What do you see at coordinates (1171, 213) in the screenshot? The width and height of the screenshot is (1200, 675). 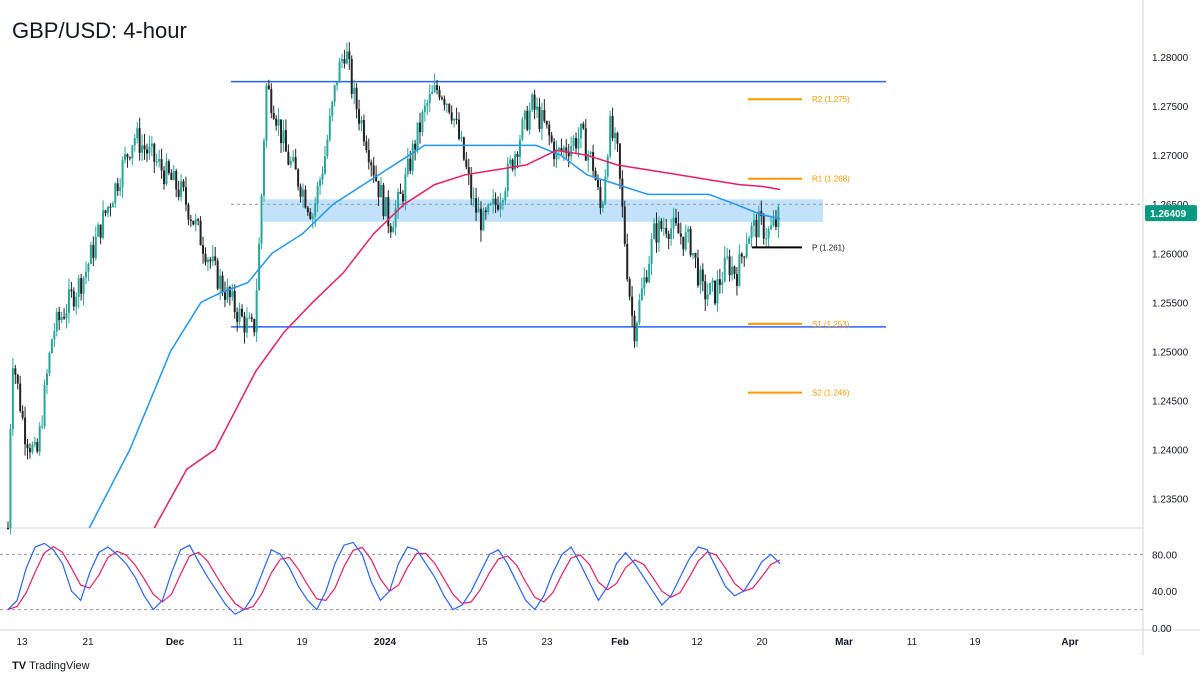 I see `last-price-tag` at bounding box center [1171, 213].